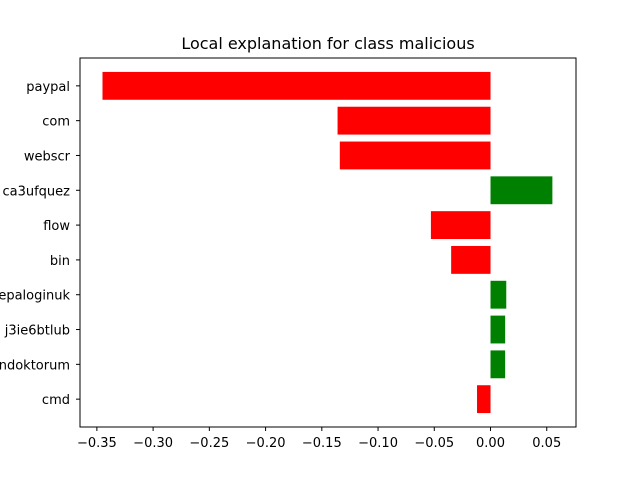 This screenshot has width=640, height=480. Describe the element at coordinates (484, 399) in the screenshot. I see `bar-cmd` at that location.